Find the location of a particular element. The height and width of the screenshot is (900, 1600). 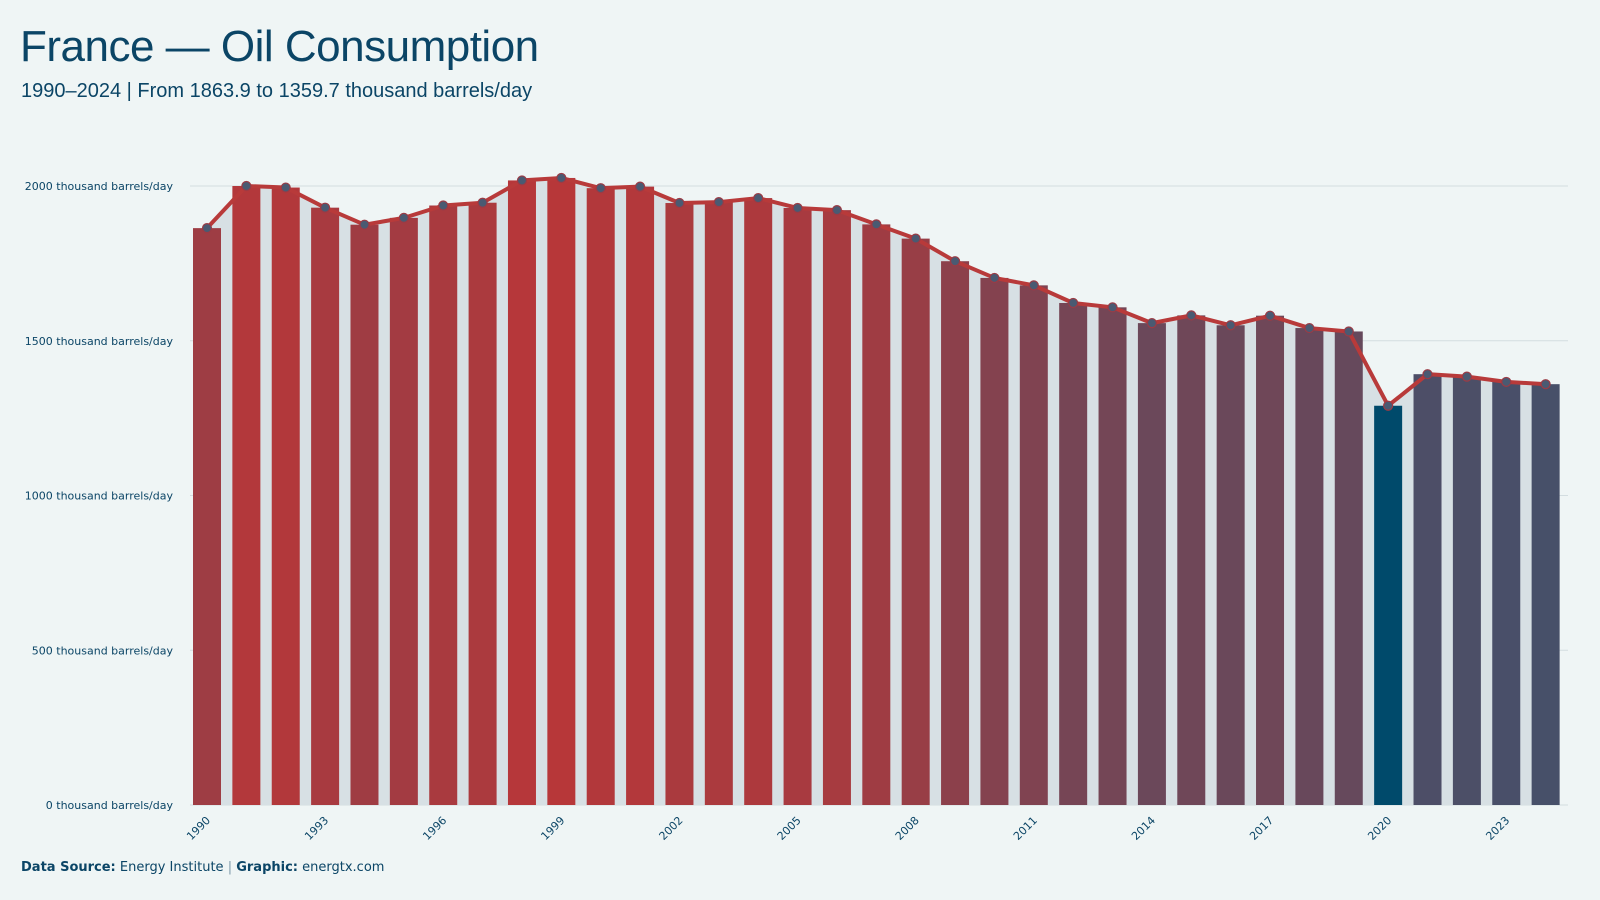

source-value: Energy Institute is located at coordinates (171, 867).